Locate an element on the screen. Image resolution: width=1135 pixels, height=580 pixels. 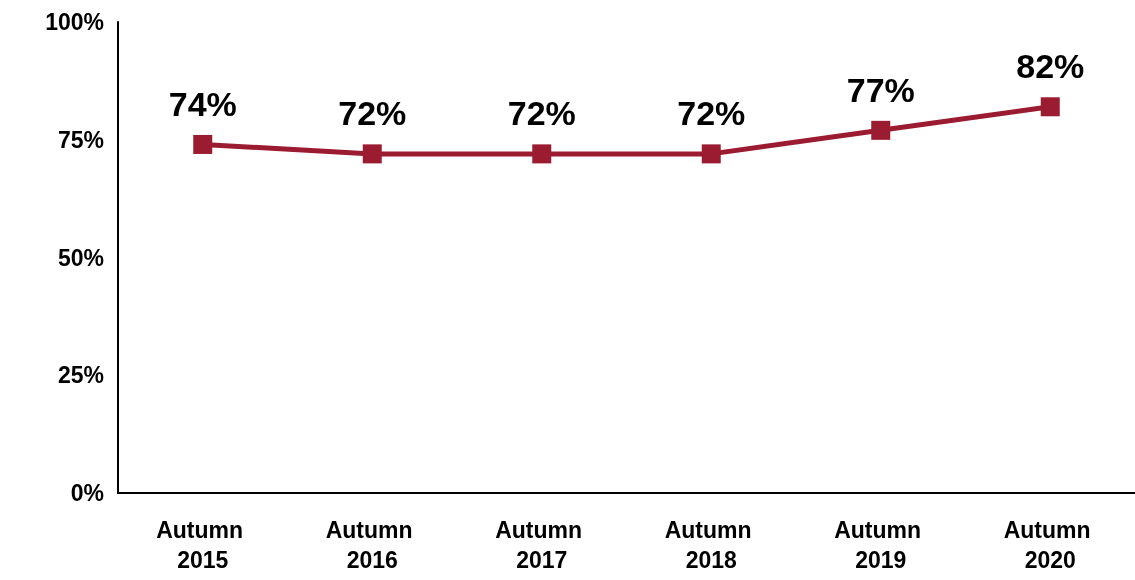
y-tick-label: 100% is located at coordinates (74, 22).